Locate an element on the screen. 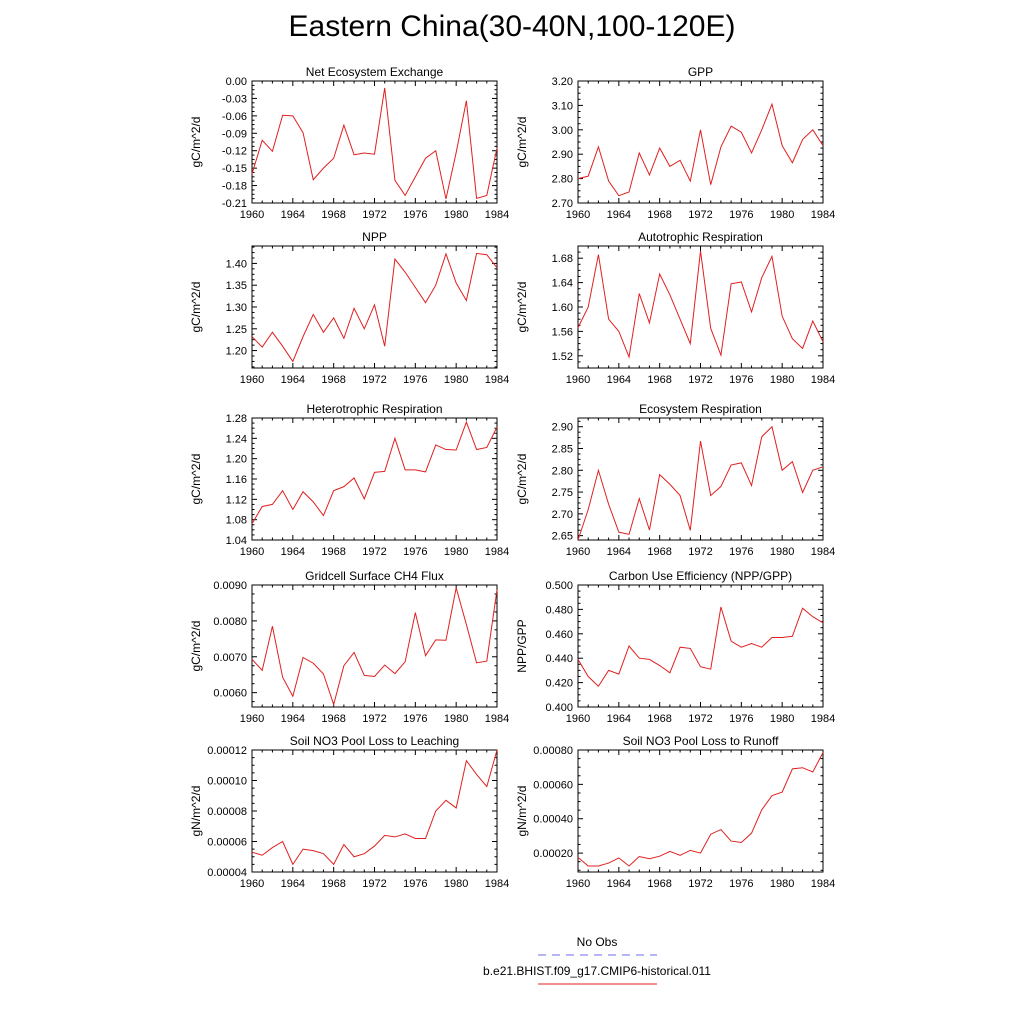 The image size is (1024, 1024). y-tick-label: 3.20 is located at coordinates (562, 82).